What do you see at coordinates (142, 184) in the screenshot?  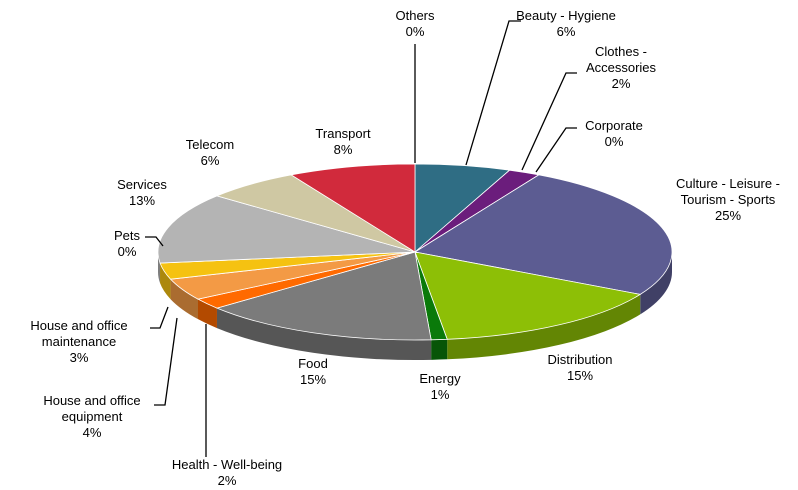 I see `category-label: Services` at bounding box center [142, 184].